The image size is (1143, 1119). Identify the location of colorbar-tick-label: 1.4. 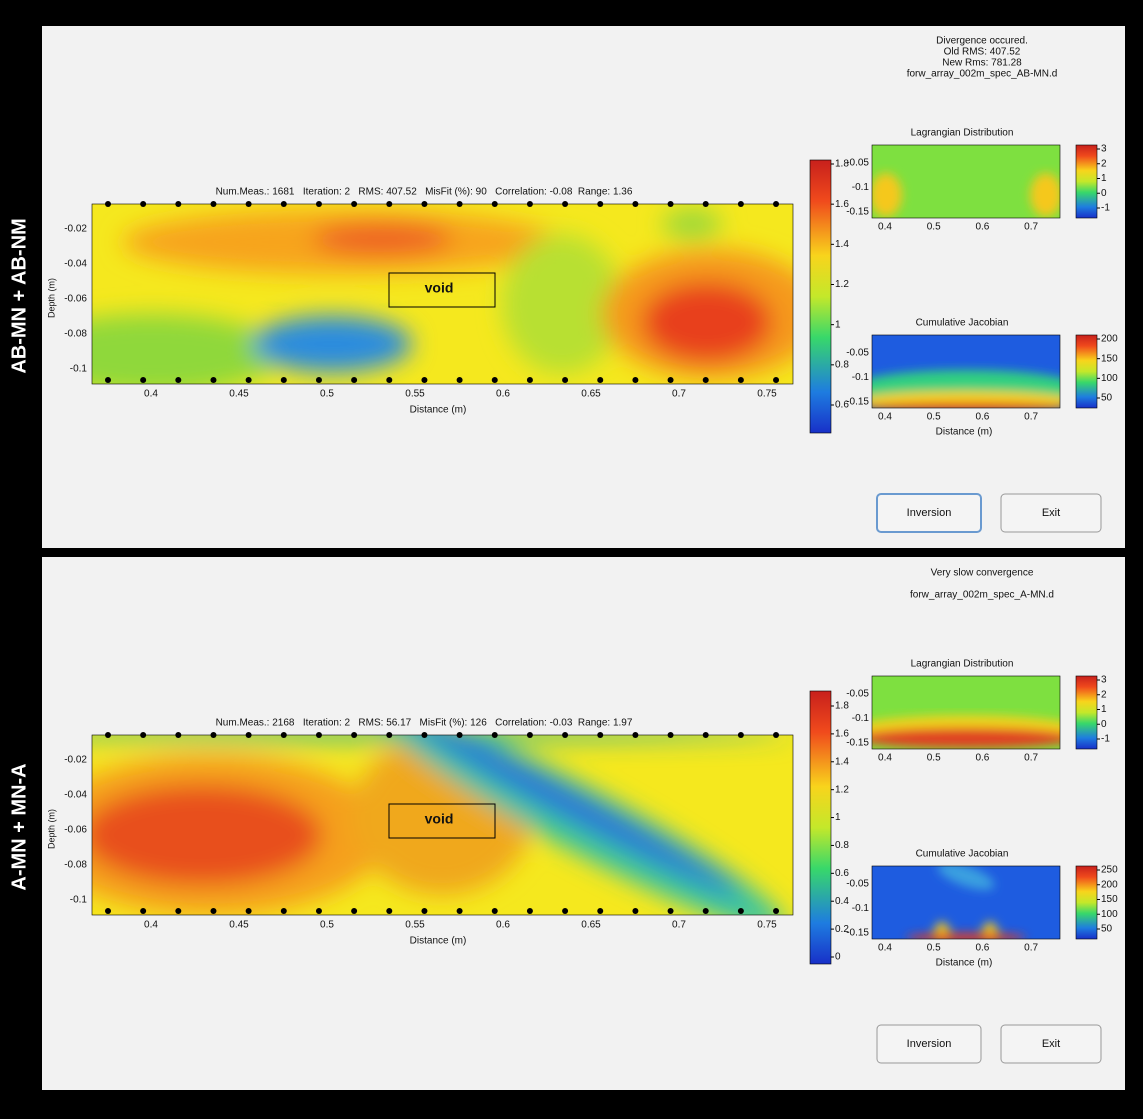
(842, 761).